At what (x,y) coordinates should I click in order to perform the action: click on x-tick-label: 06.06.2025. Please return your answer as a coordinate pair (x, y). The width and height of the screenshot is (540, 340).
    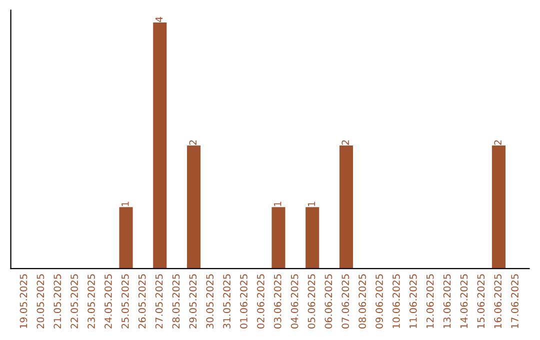
    Looking at the image, I should click on (328, 301).